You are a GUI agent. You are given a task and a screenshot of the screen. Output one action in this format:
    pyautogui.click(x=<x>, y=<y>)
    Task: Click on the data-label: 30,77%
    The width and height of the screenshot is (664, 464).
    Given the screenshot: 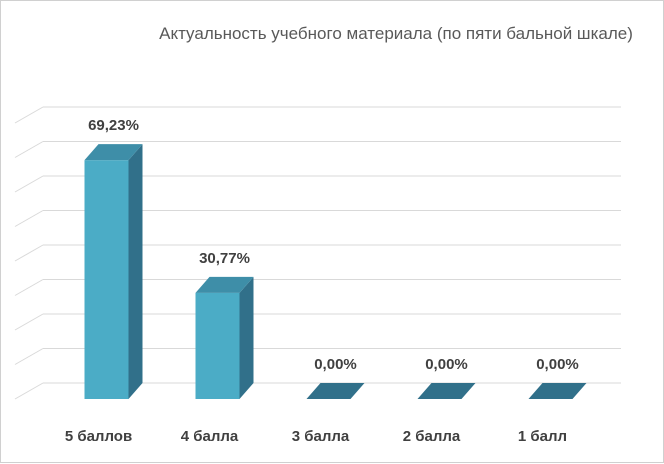 What is the action you would take?
    pyautogui.click(x=224, y=258)
    